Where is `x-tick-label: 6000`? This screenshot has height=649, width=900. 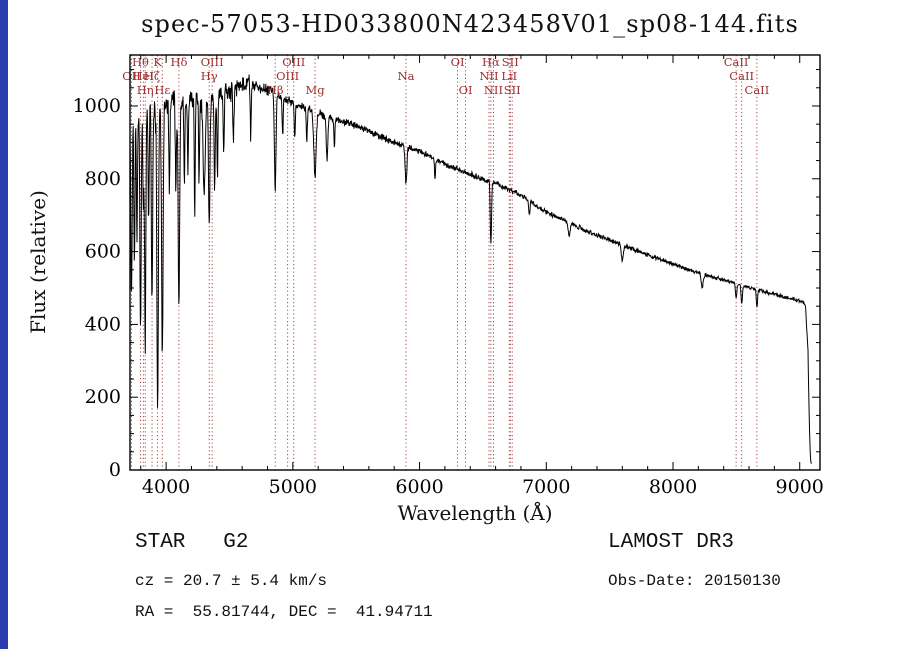
x-tick-label: 6000 is located at coordinates (419, 487).